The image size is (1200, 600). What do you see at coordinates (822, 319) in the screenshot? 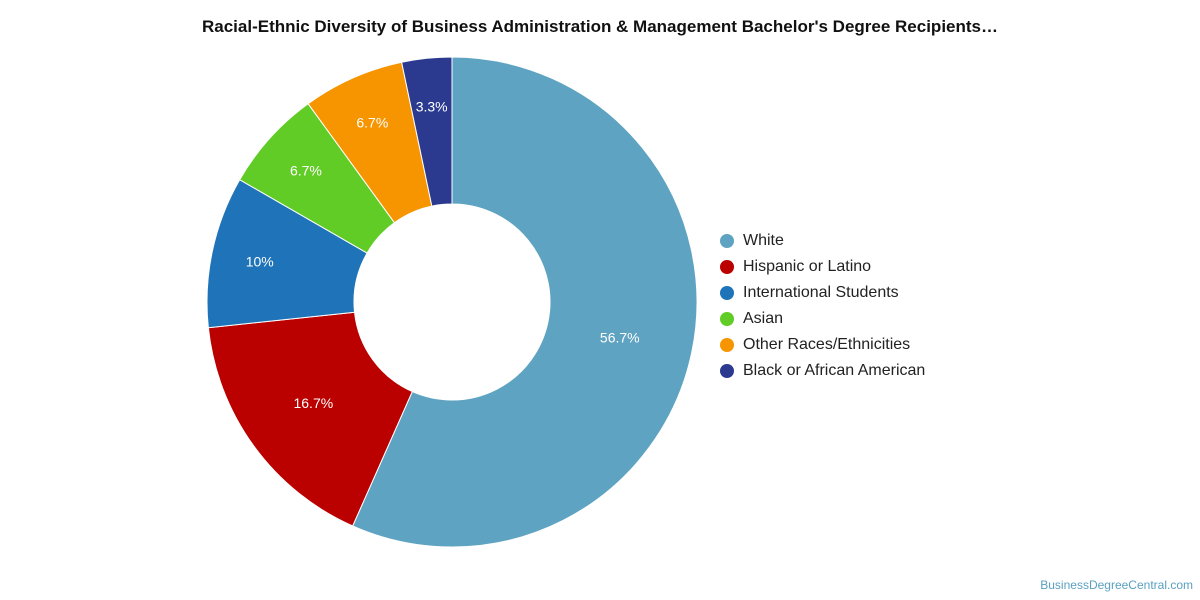
I see `legend-item: Asian` at bounding box center [822, 319].